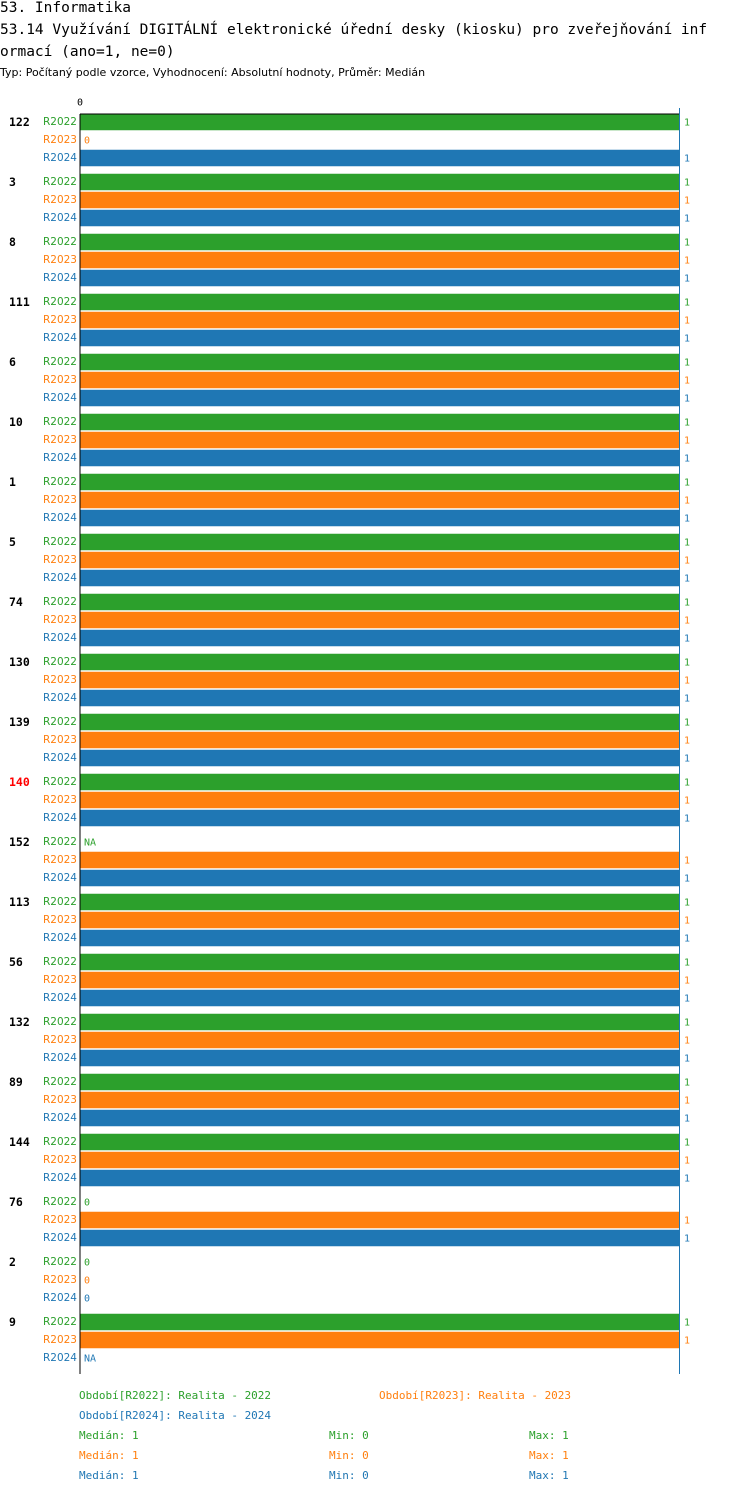 Image resolution: width=750 pixels, height=1494 pixels. I want to click on group-label: 8, so click(12, 242).